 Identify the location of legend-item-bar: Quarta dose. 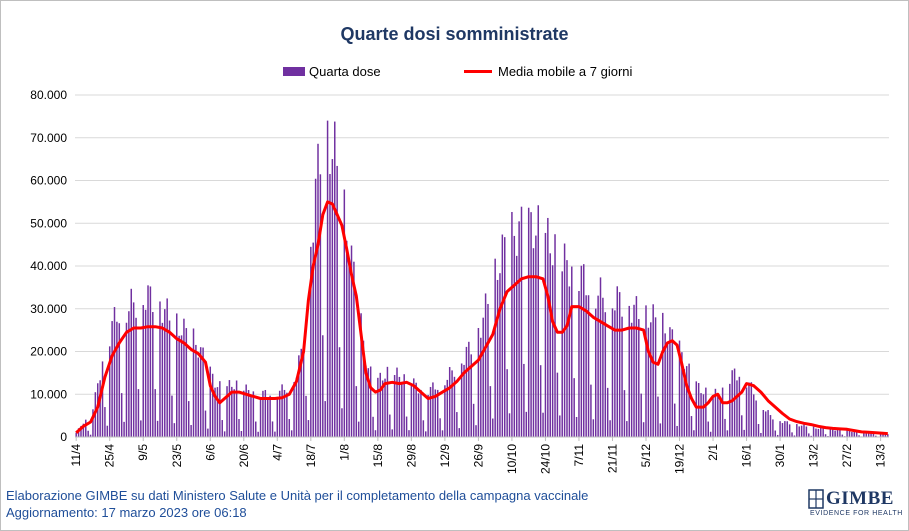
(332, 71).